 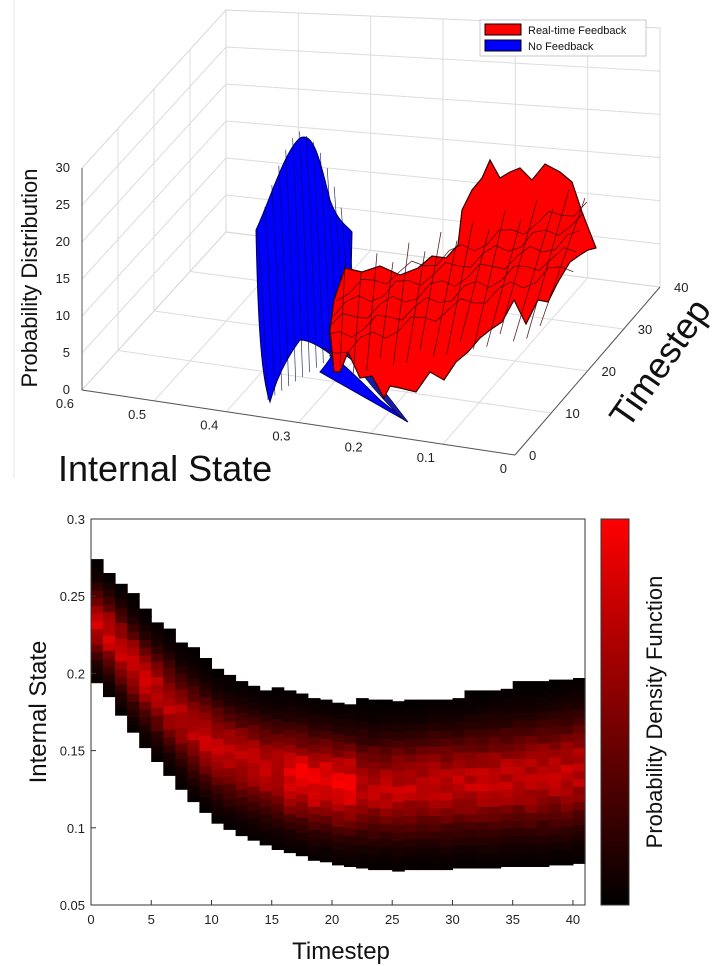 I want to click on x-tick-label: 0.4, so click(x=209, y=425).